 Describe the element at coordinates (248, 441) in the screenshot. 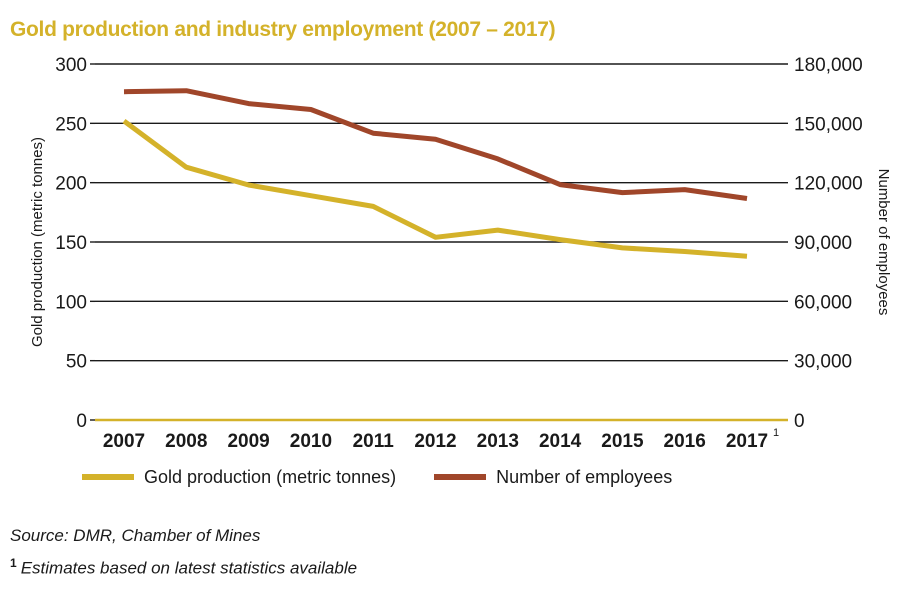

I see `x-tick-label: 2009` at that location.